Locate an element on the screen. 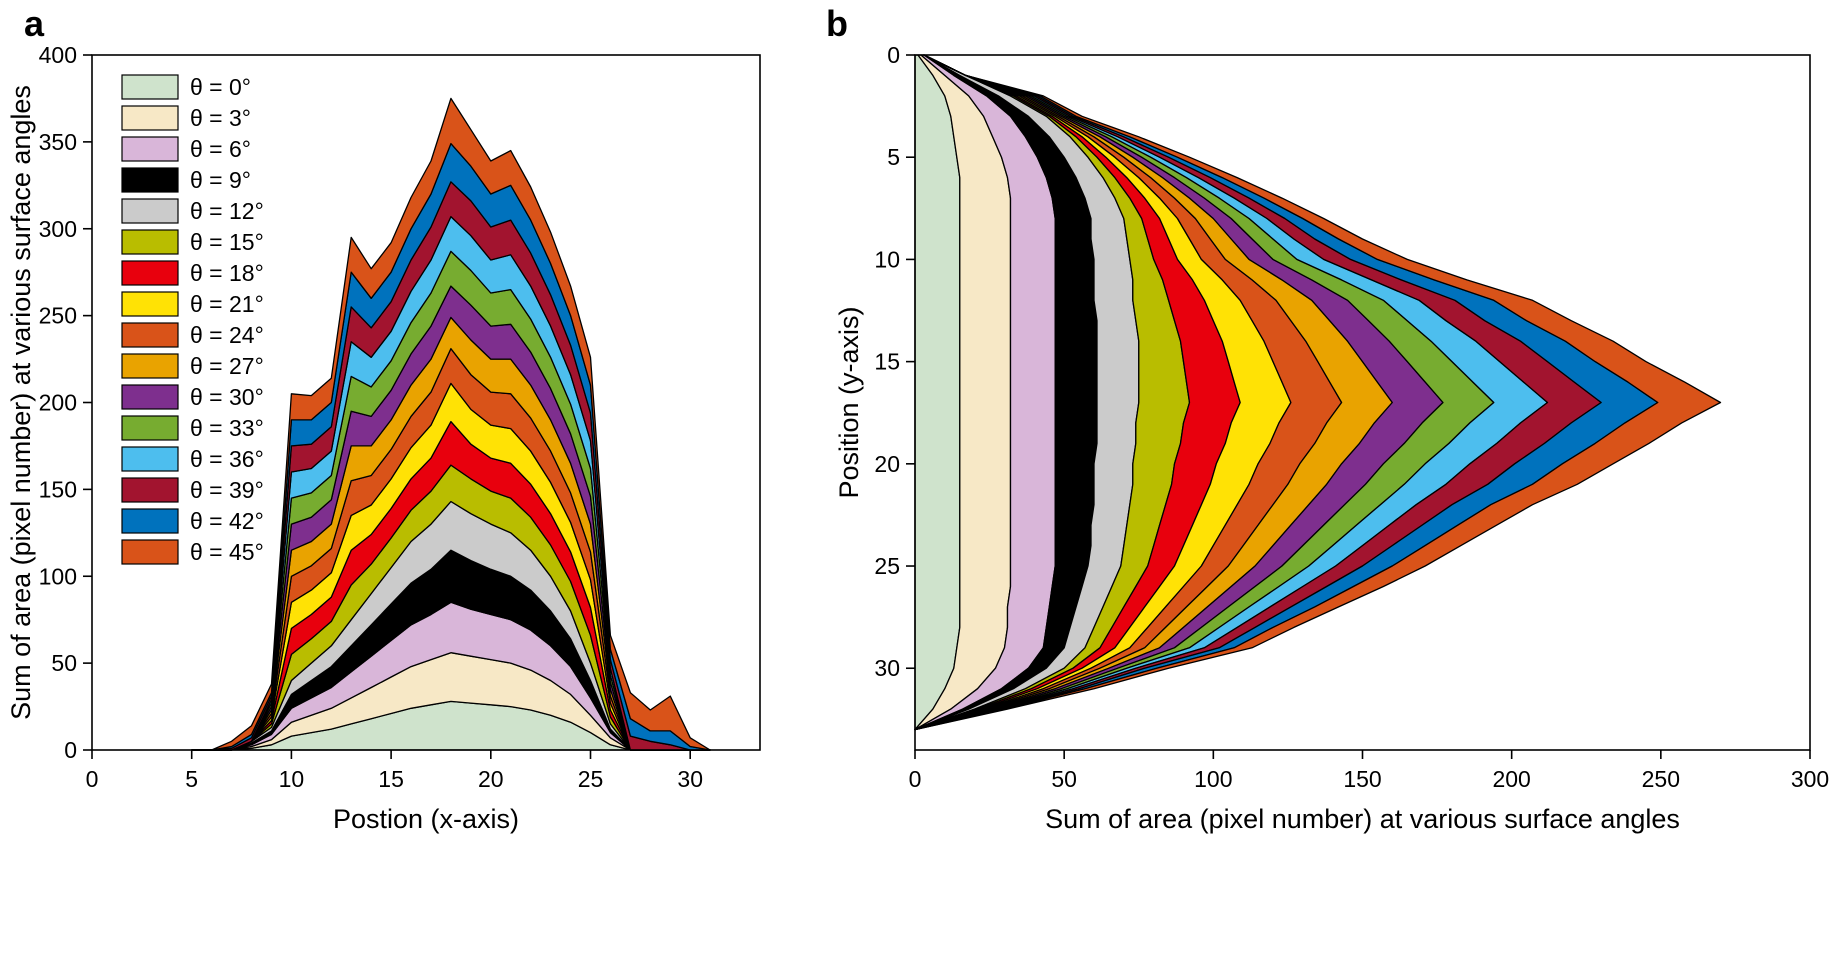  x-axis-label-a: Postion (x-axis) is located at coordinates (426, 819).